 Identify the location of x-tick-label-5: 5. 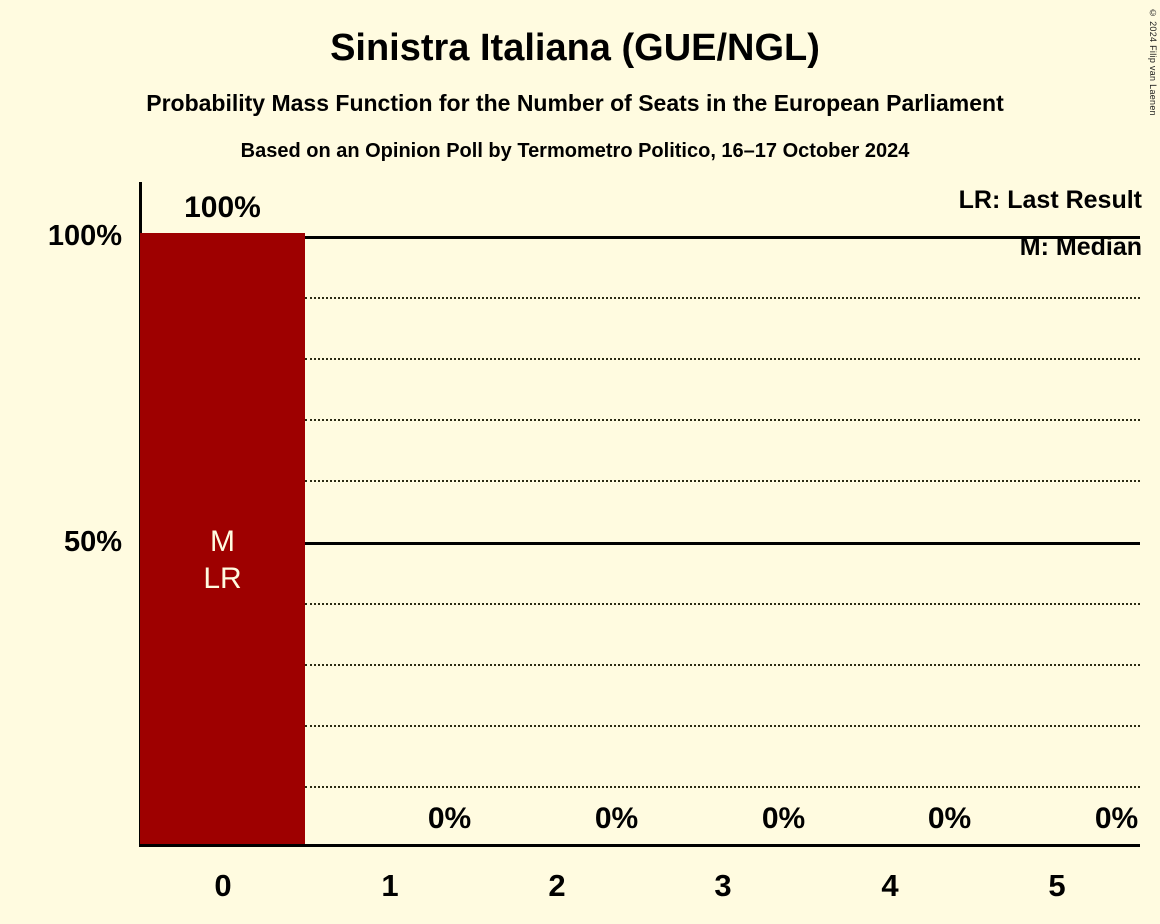
(1057, 885).